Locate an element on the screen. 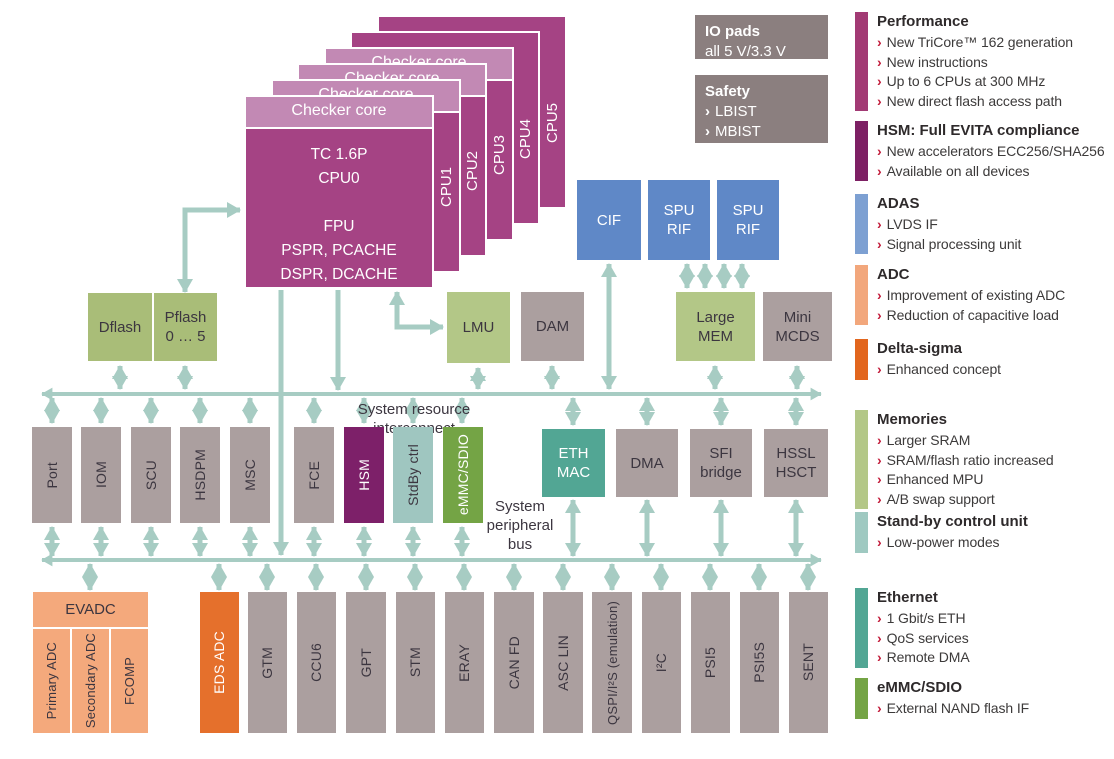  block-gtm: GTM is located at coordinates (267, 662).